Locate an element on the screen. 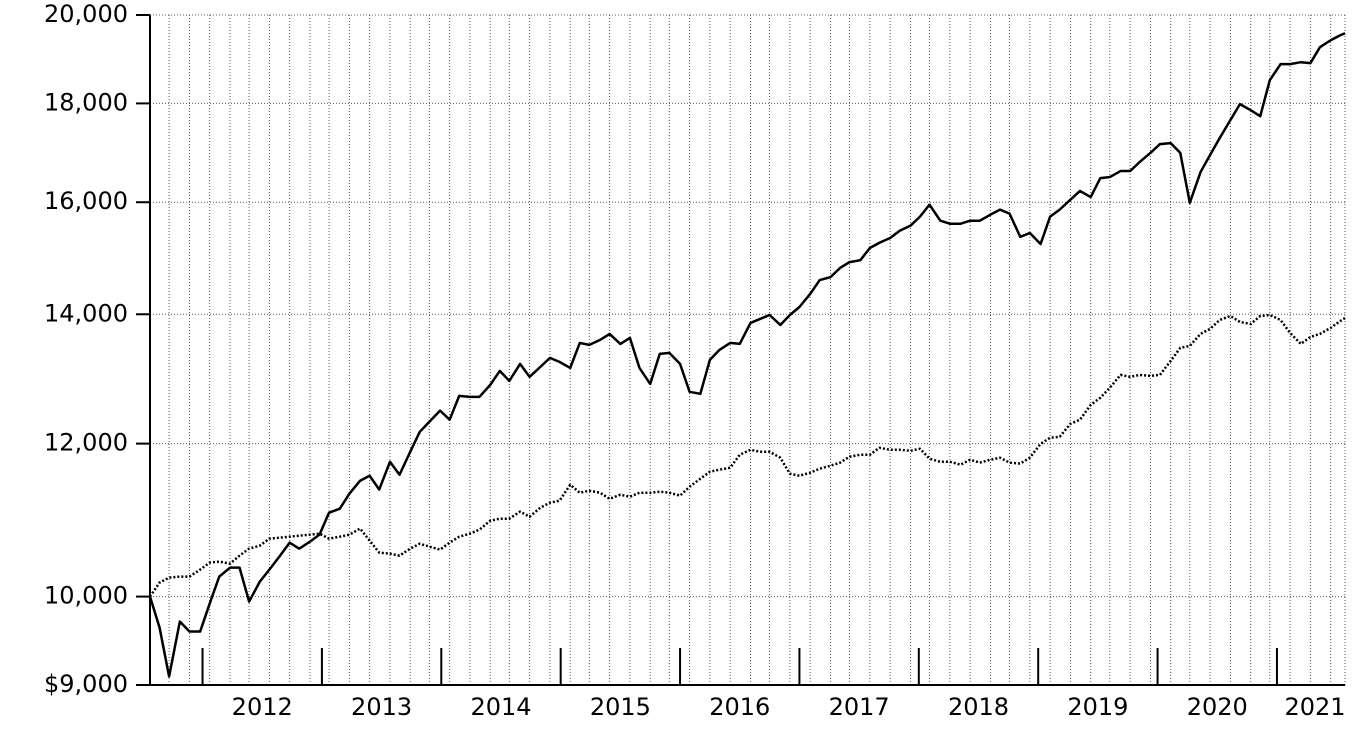  x-tick-label: 2012 is located at coordinates (262, 707).